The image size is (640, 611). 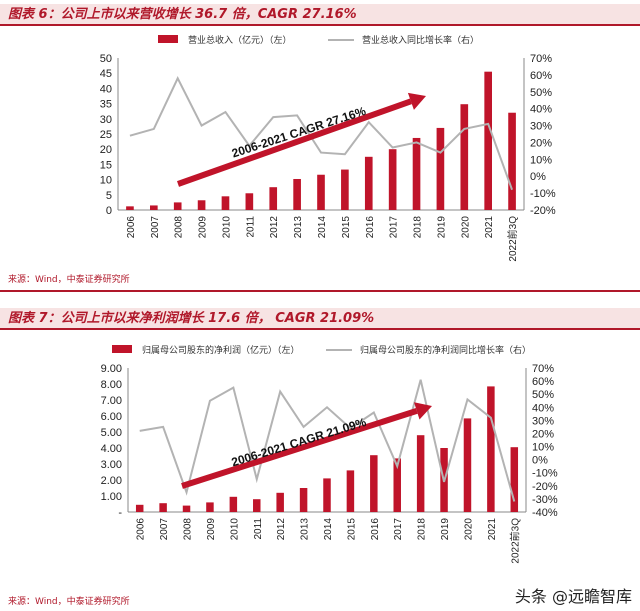 I want to click on x-tick-label: 2013, so click(x=305, y=529).